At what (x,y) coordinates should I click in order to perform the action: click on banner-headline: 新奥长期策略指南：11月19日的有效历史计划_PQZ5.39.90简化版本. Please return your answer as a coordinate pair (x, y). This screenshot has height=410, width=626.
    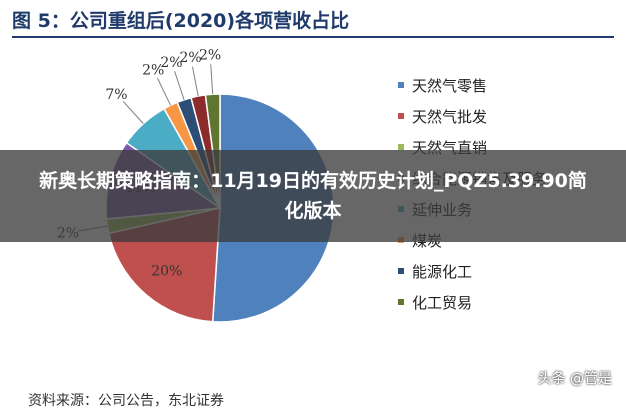
    Looking at the image, I should click on (313, 196).